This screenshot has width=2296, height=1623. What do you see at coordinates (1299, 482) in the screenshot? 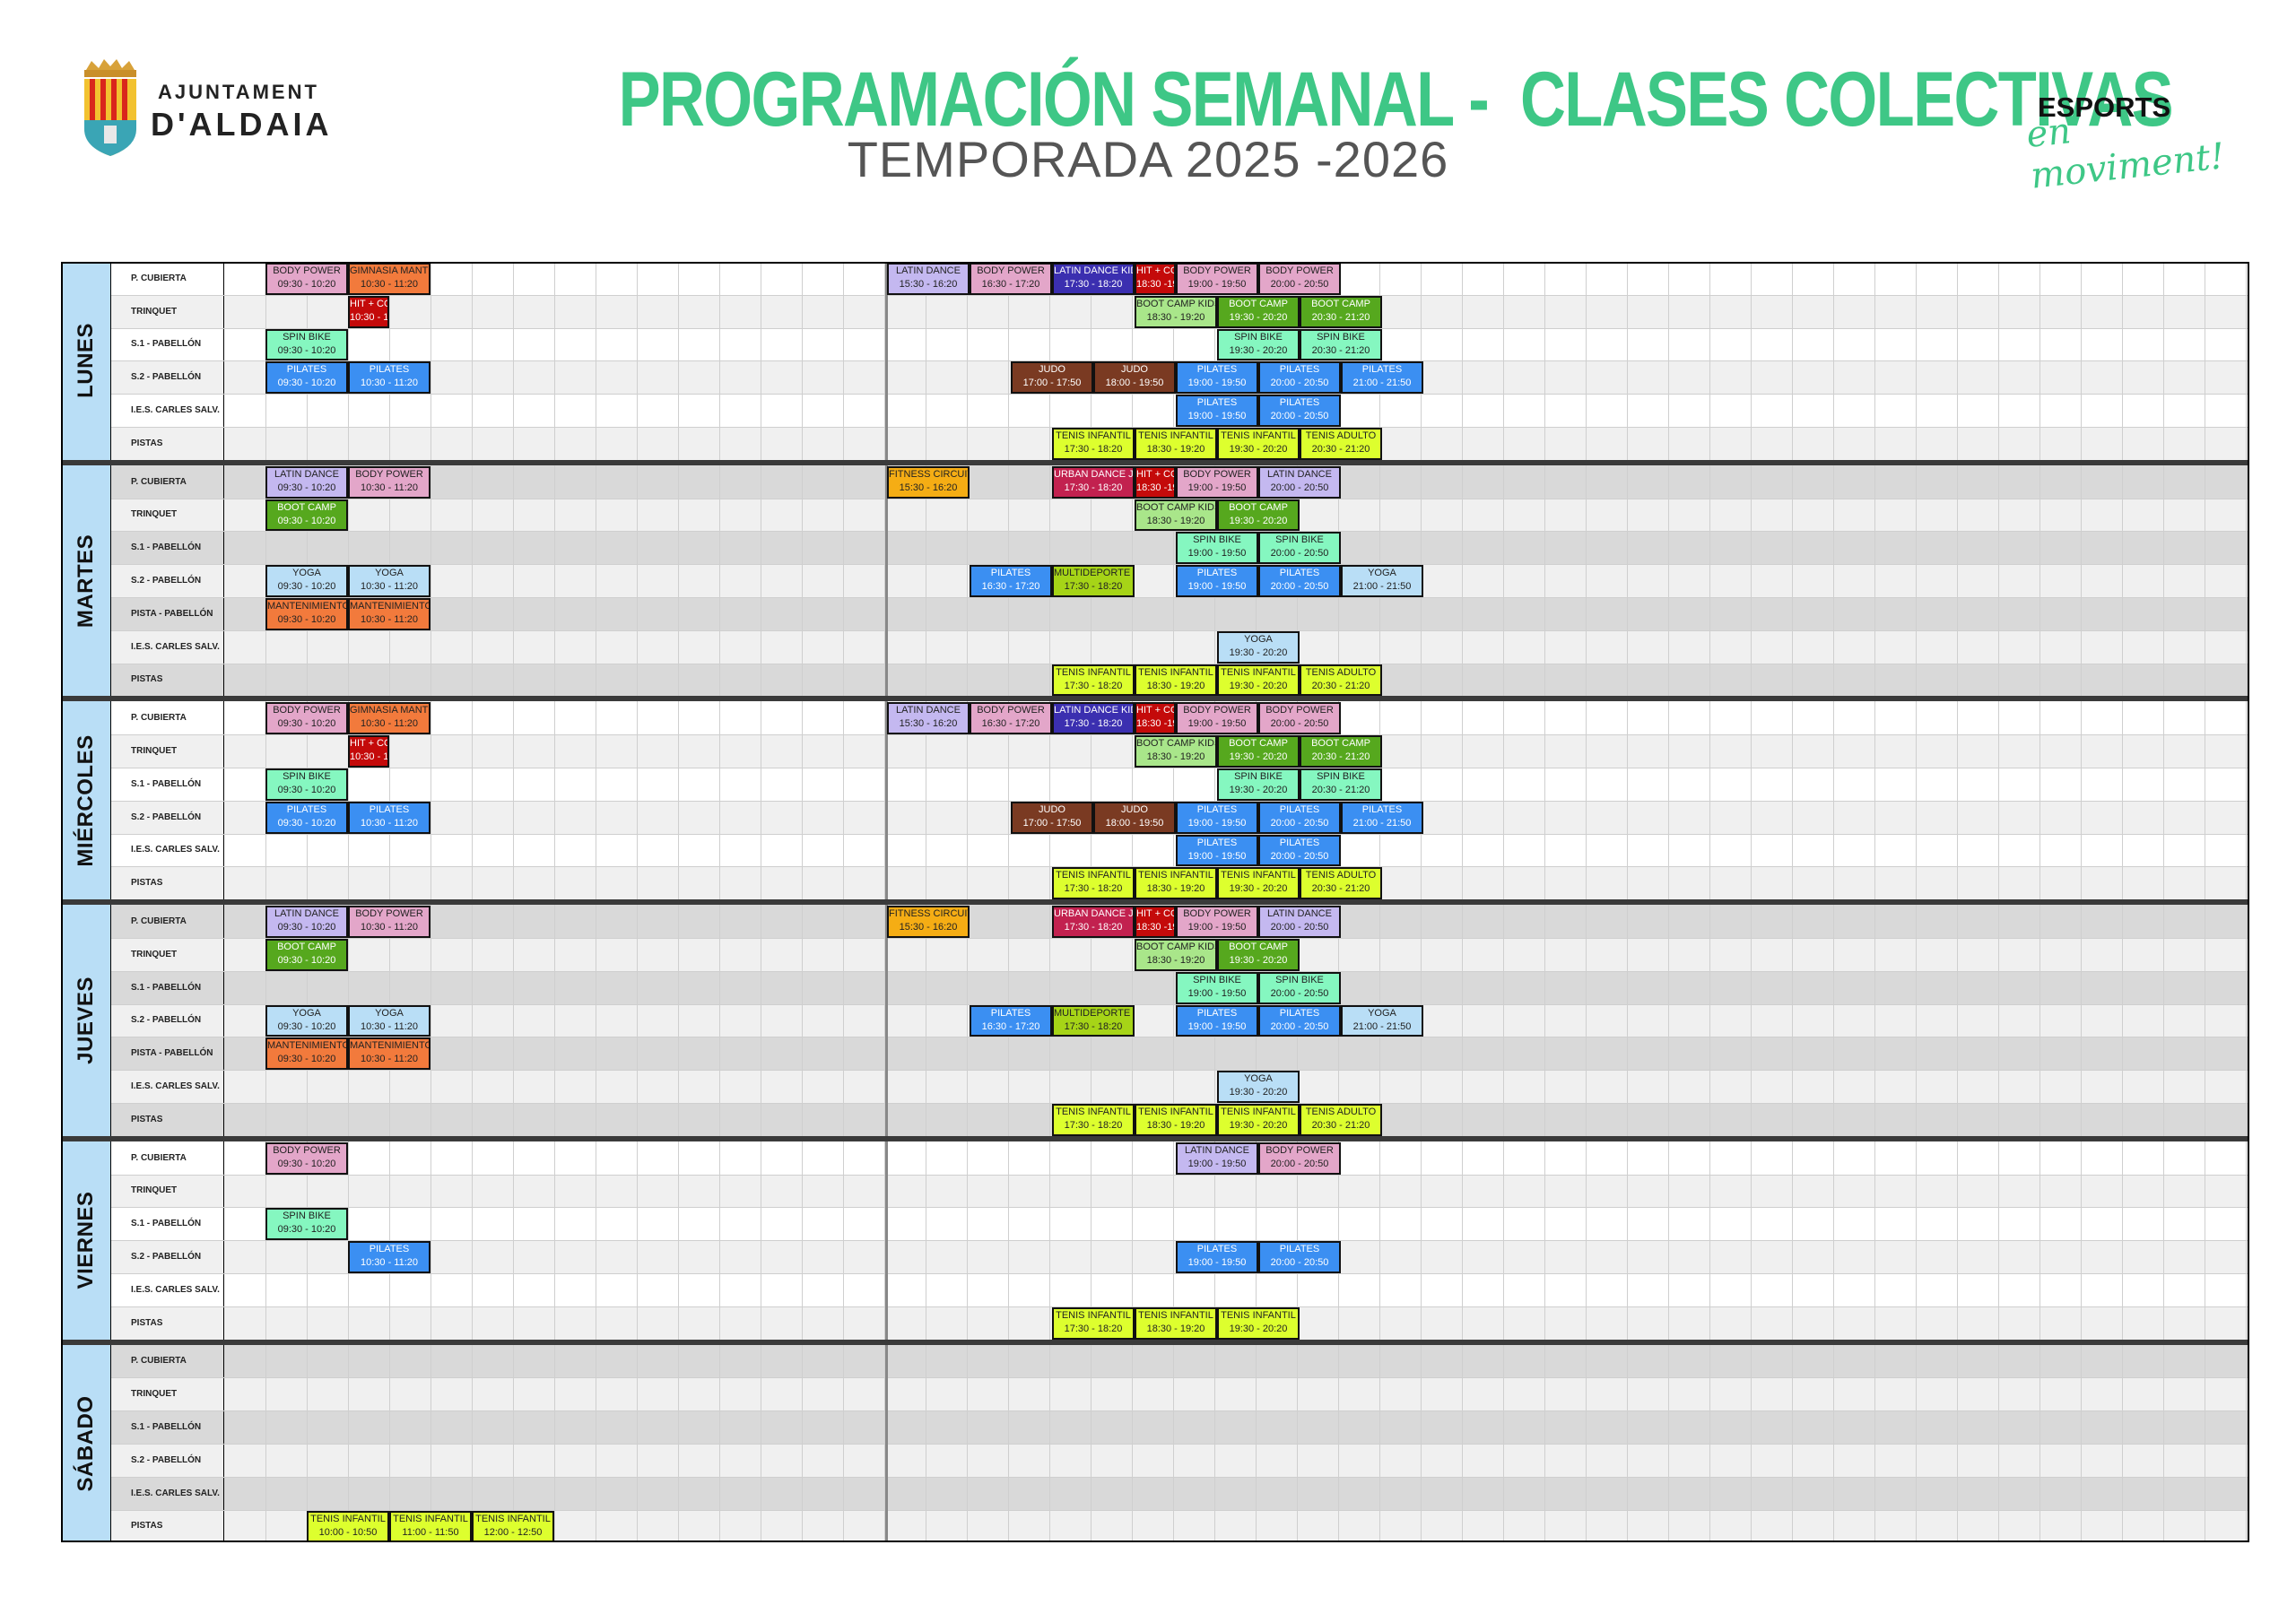
I see `class-event: LATIN DANCE 20:00 - 20:50` at bounding box center [1299, 482].